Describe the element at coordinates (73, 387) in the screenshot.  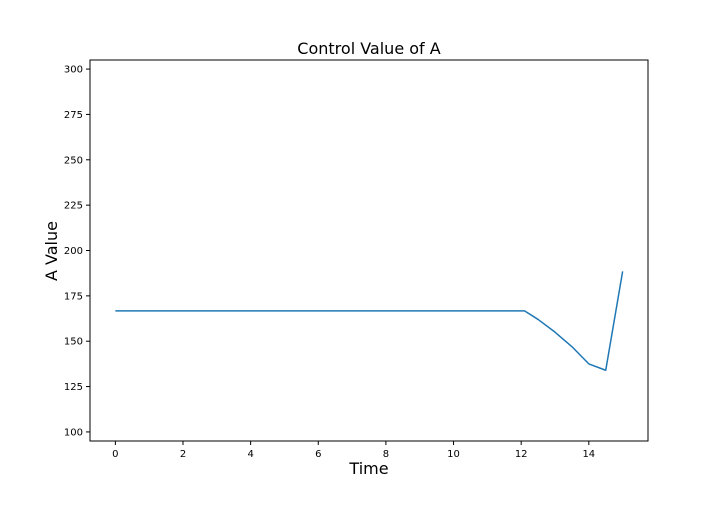
I see `y-tick-label: 125` at that location.